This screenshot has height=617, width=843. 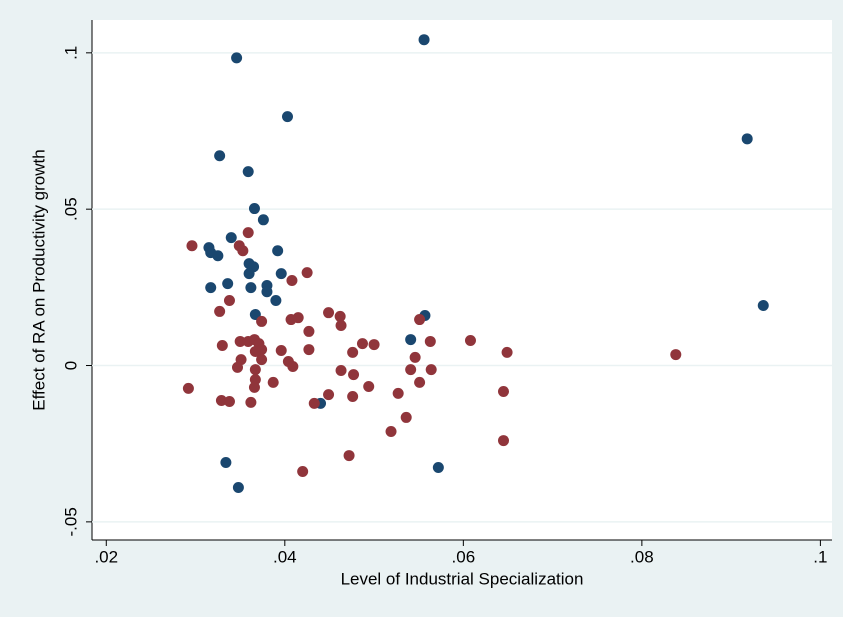 I want to click on y-axis-title: Effect of RA on Productivity growth, so click(x=38, y=279).